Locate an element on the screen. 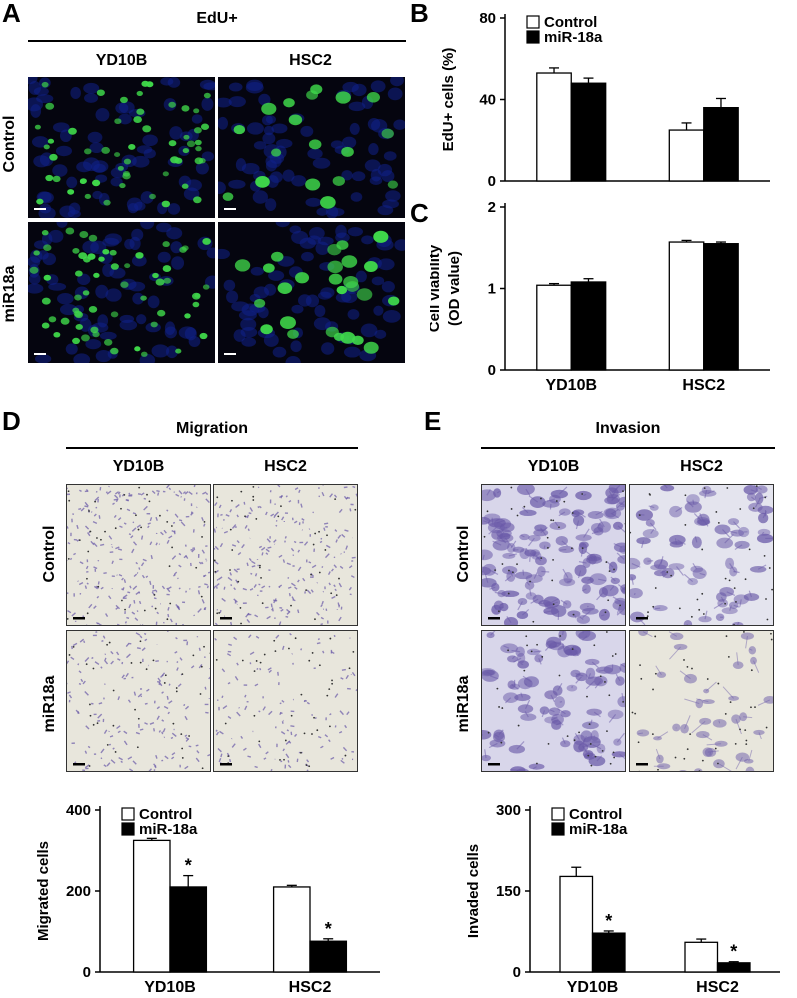 Image resolution: width=797 pixels, height=998 pixels. panel-e-image-hsc2-mir18a is located at coordinates (701, 701).